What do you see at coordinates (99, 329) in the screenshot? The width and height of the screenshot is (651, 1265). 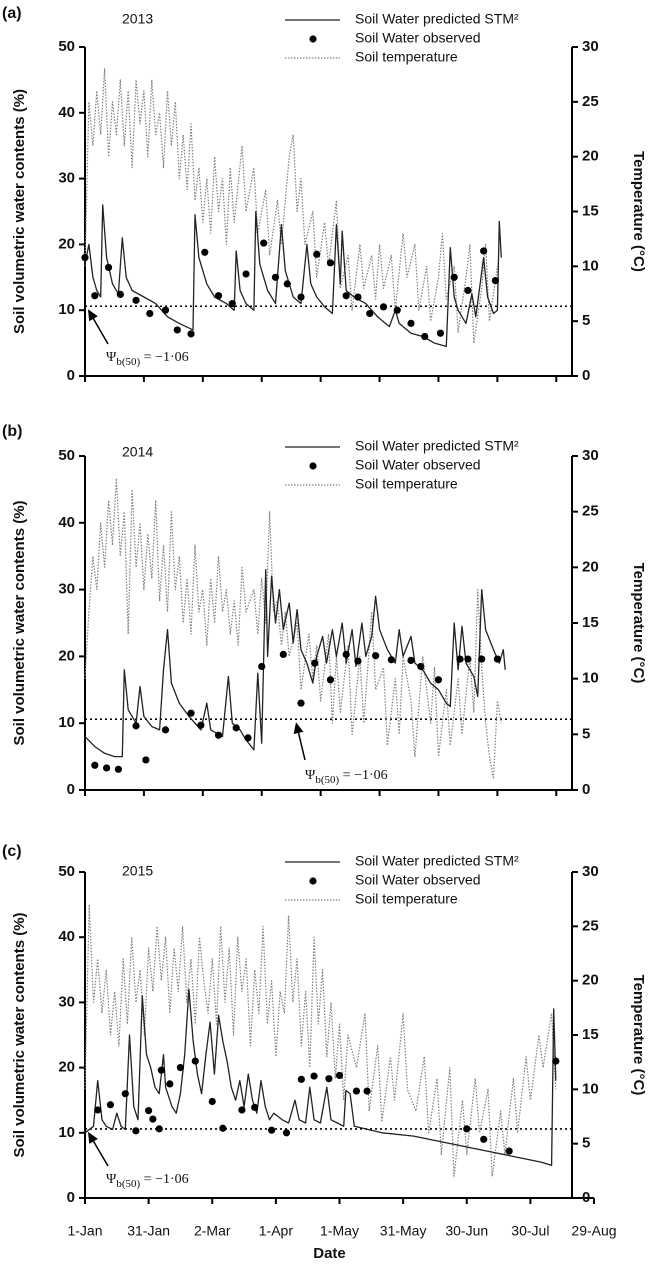 I see `annotation-arrow` at bounding box center [99, 329].